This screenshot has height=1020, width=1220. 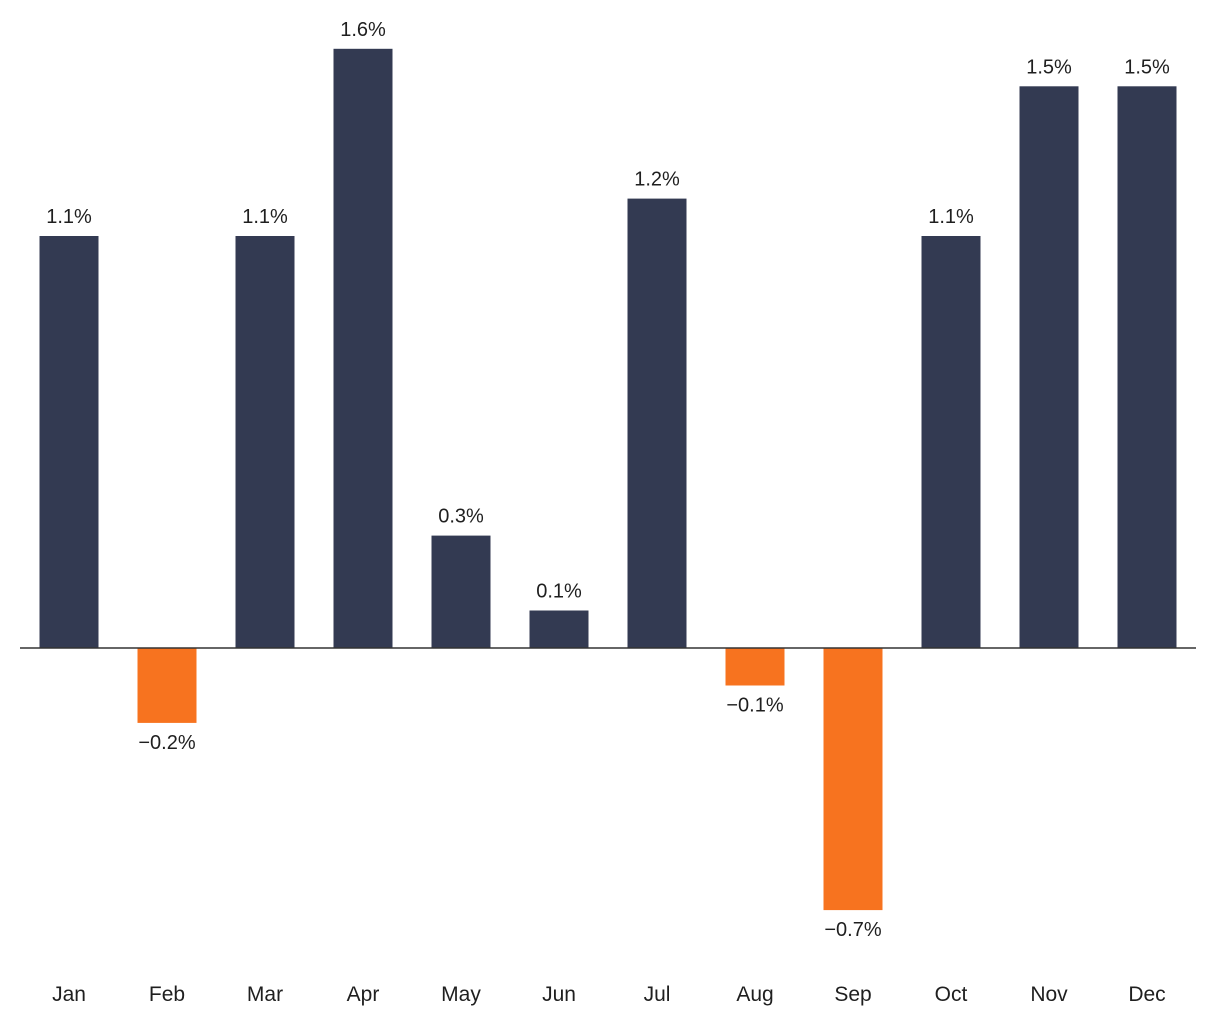 I want to click on bar-oct, so click(x=951, y=442).